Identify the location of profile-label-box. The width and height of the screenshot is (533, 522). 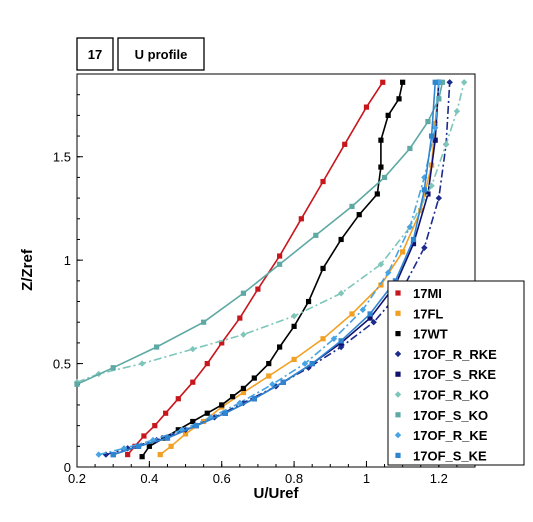
(161, 54).